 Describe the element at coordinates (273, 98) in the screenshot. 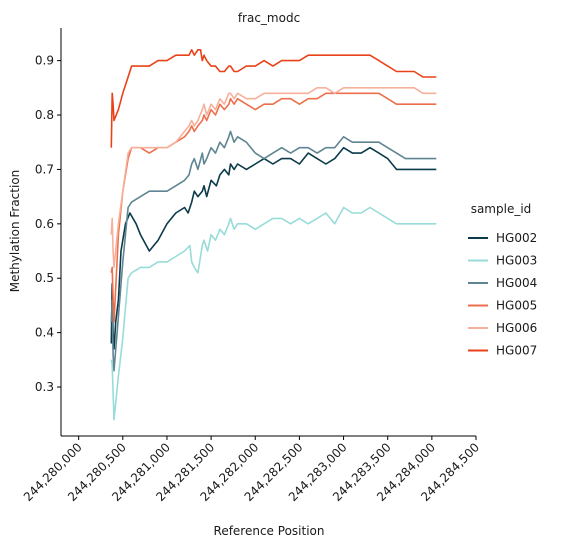

I see `series-line-hg007` at that location.